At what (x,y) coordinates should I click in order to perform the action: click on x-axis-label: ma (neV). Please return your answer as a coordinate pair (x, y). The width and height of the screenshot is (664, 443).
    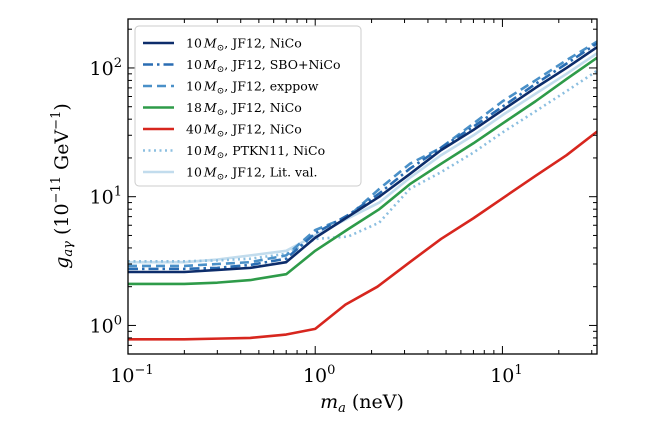
    Looking at the image, I should click on (362, 403).